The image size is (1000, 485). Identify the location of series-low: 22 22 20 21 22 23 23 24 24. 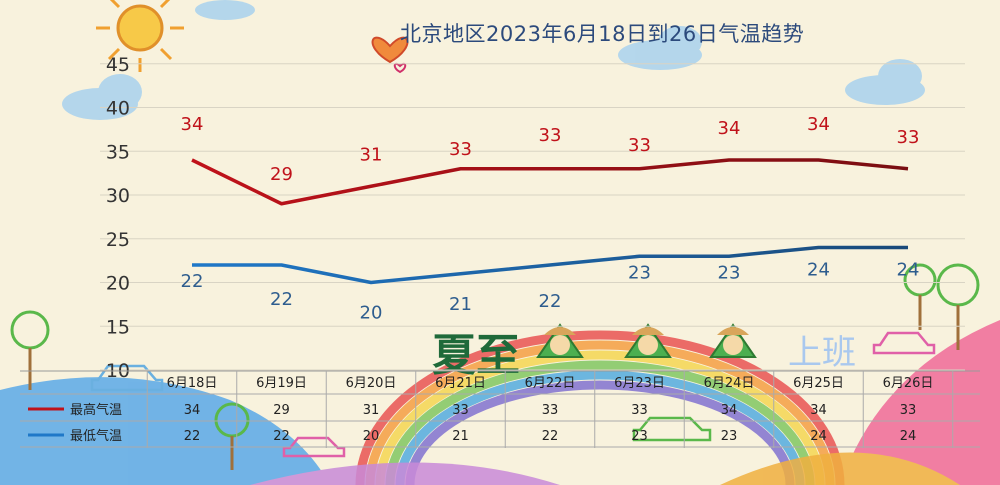
(550, 284).